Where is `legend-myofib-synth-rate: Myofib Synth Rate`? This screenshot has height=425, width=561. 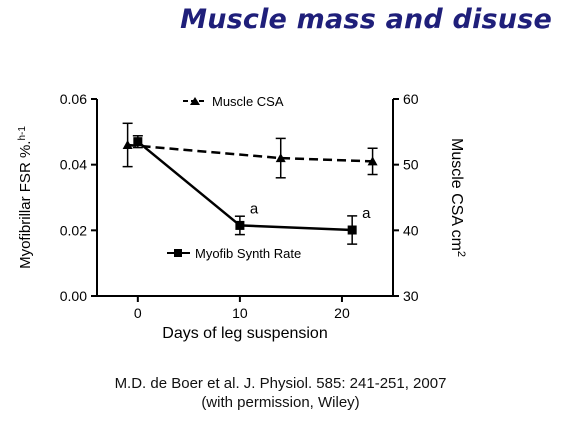
legend-myofib-synth-rate: Myofib Synth Rate is located at coordinates (234, 253).